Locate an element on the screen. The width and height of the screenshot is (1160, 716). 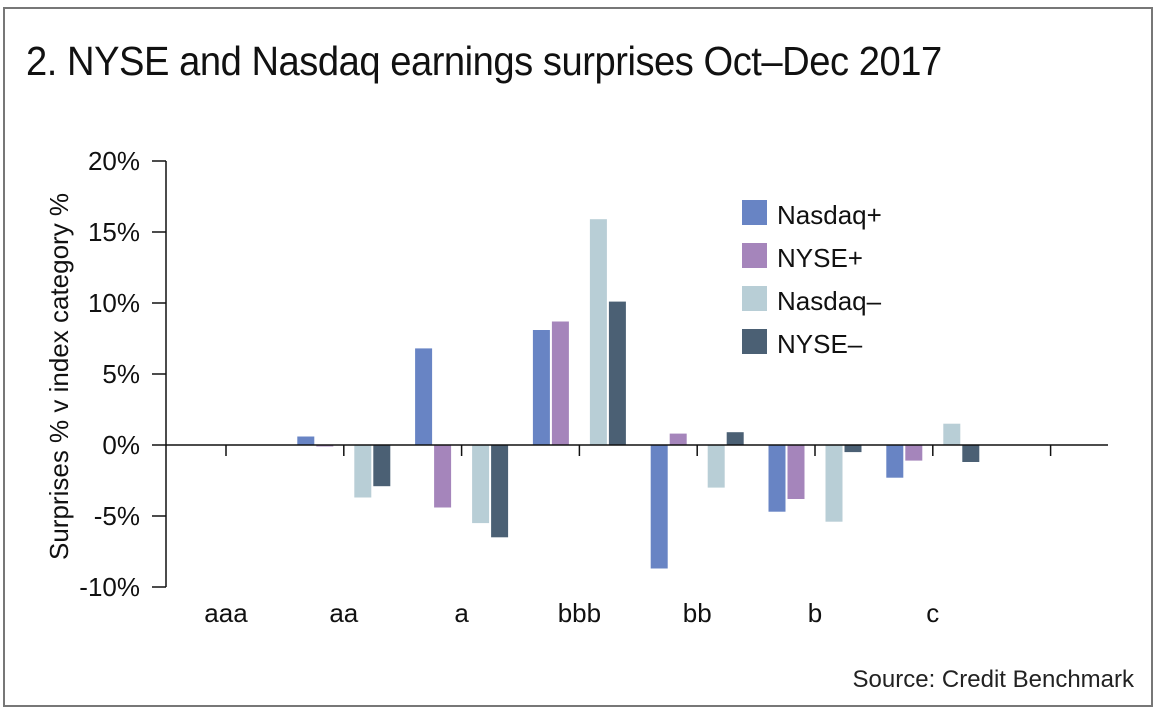
legend-label: Nasdaq+ is located at coordinates (829, 215).